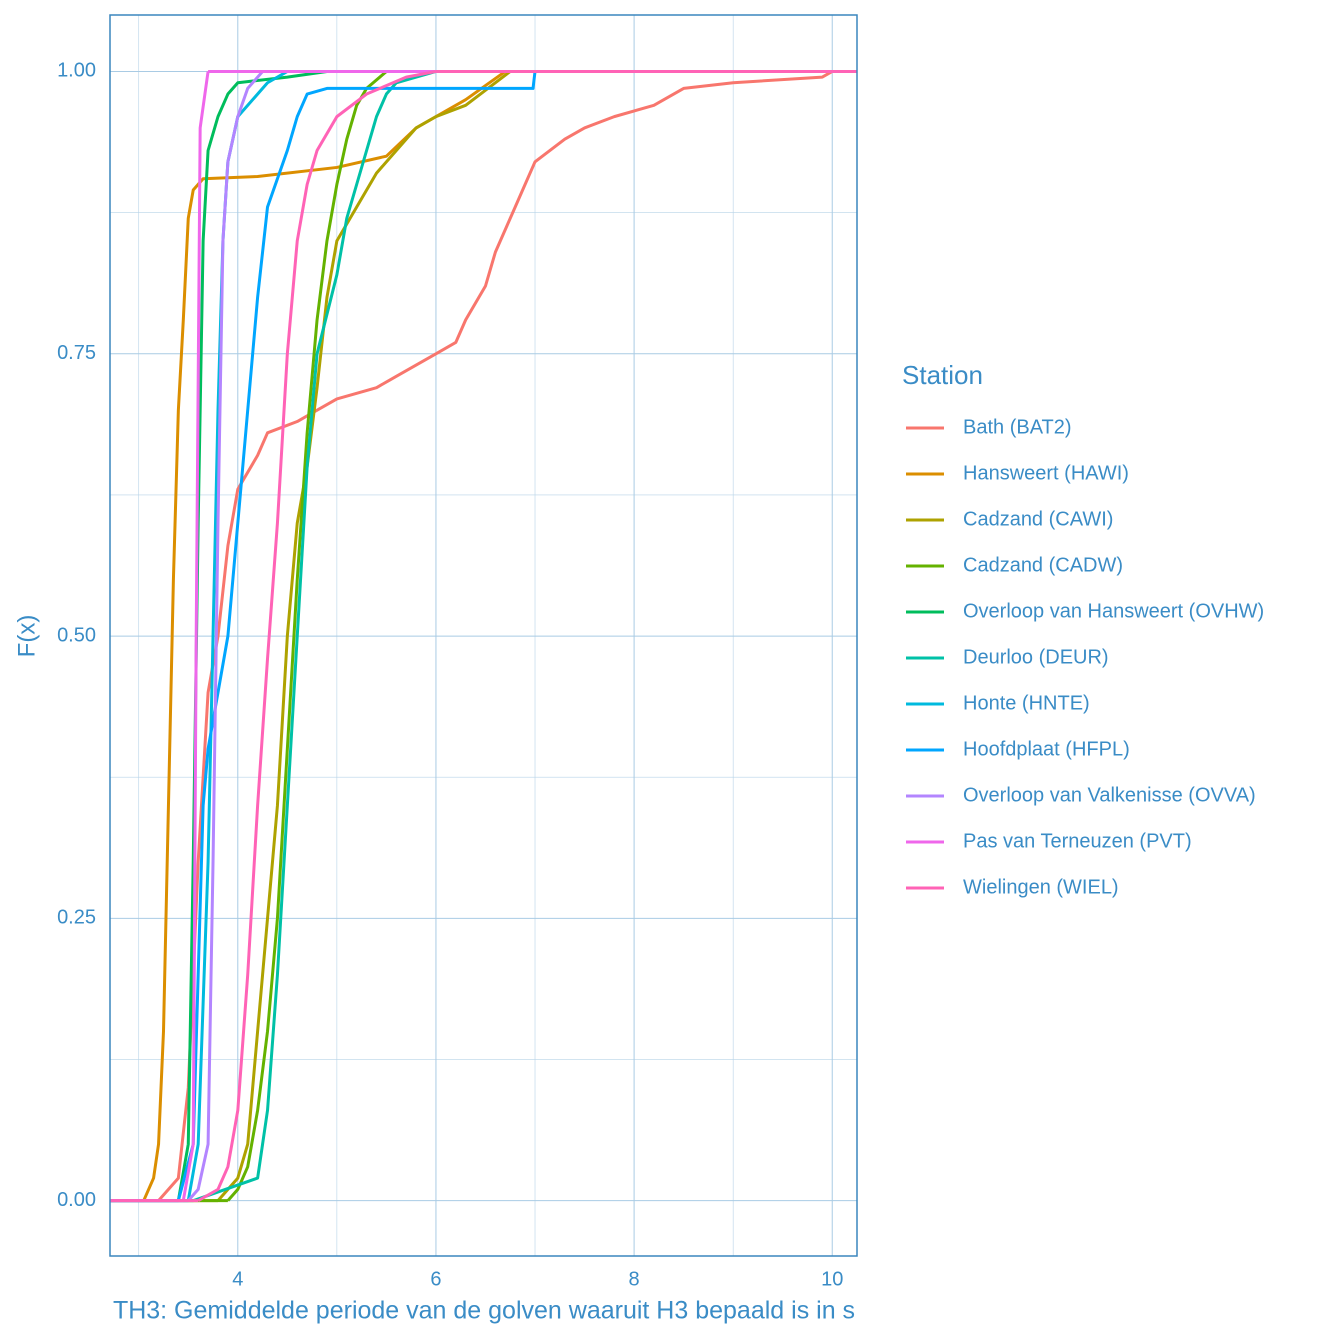  Describe the element at coordinates (1077, 841) in the screenshot. I see `legend-label: Pas van Terneuzen (PVT)` at that location.